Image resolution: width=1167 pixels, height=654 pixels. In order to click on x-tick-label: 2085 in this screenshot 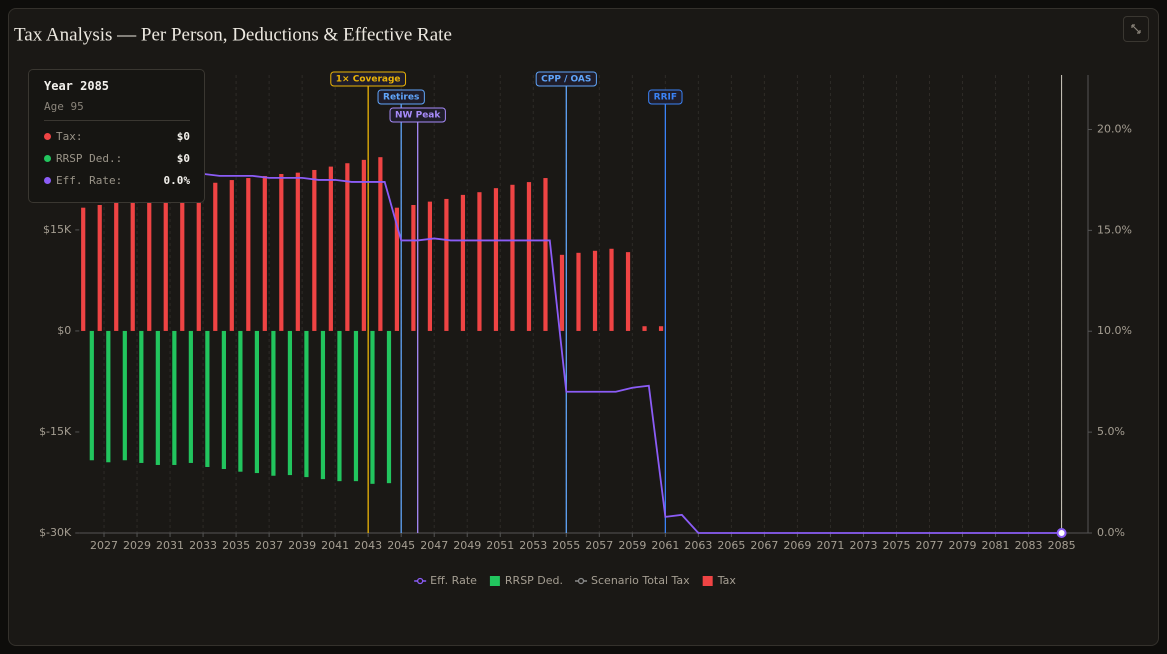, I will do `click(1062, 545)`.